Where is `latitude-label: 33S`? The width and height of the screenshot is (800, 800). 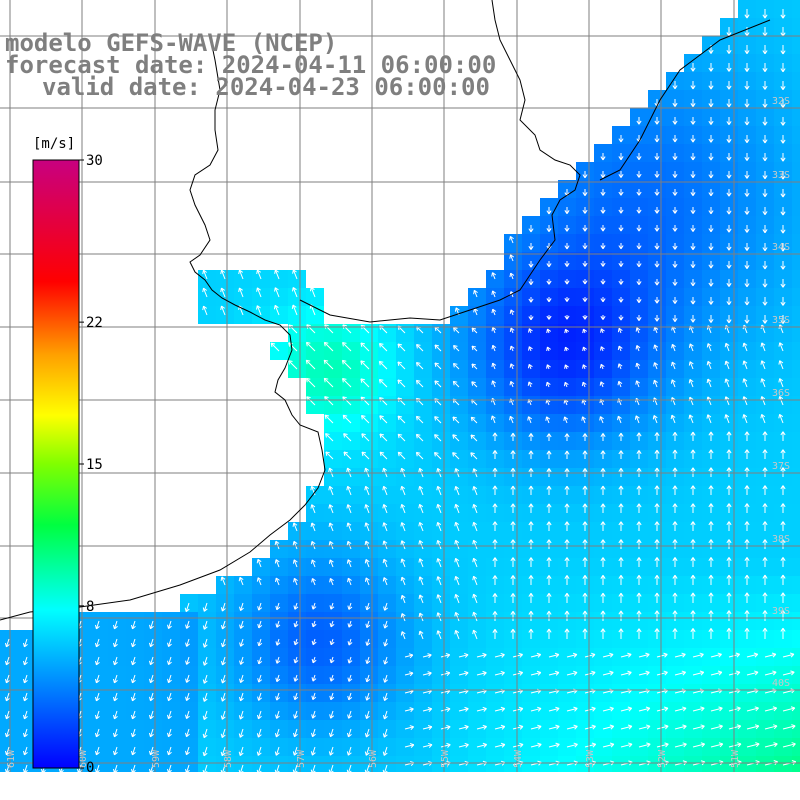 latitude-label: 33S is located at coordinates (781, 175).